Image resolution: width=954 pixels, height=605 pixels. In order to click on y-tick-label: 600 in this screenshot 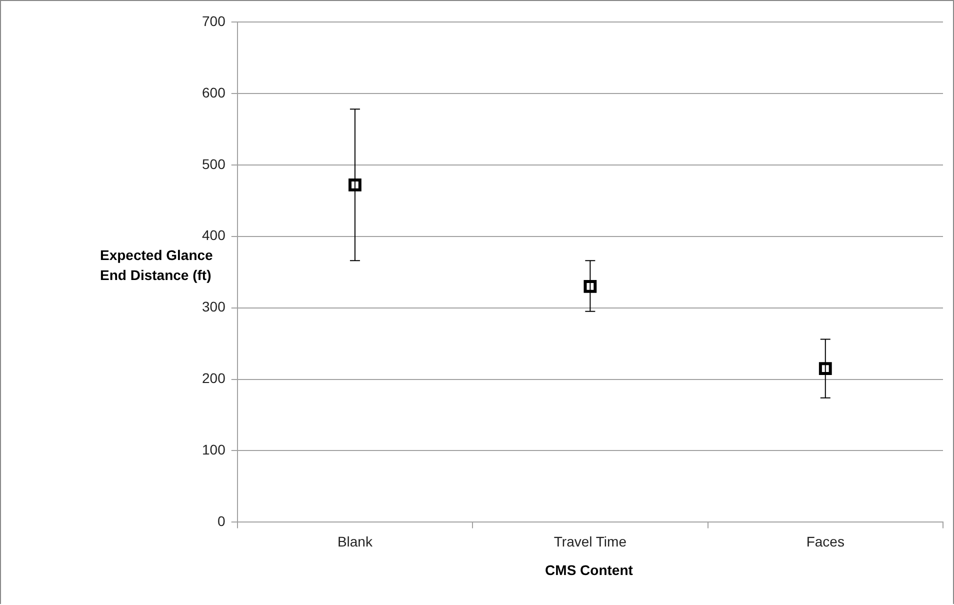, I will do `click(214, 92)`.